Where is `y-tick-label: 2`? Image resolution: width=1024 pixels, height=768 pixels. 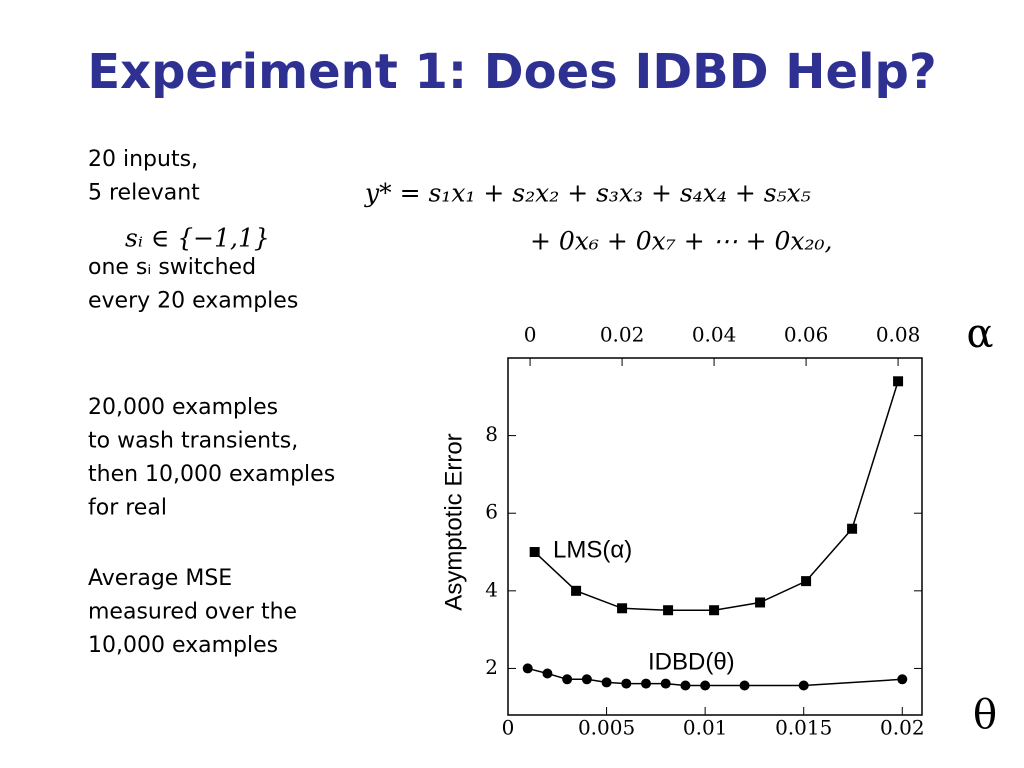
y-tick-label: 2 is located at coordinates (491, 667).